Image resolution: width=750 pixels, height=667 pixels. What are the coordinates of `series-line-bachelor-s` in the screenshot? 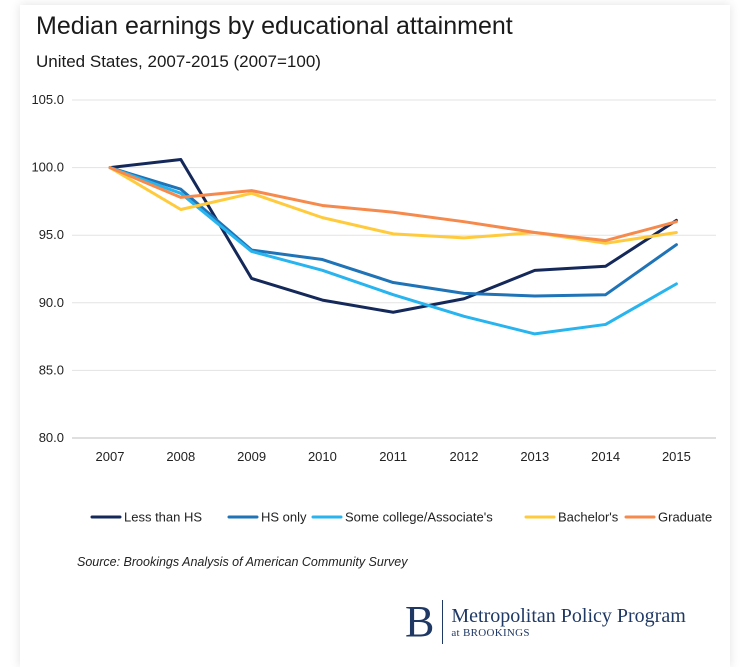 It's located at (393, 205).